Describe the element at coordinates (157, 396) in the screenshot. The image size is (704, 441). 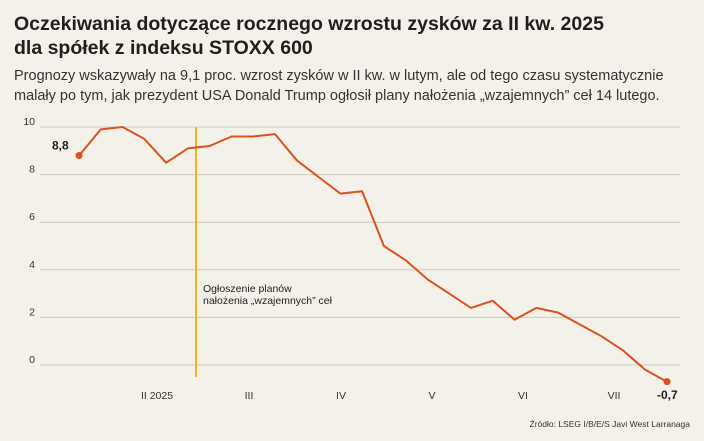
I see `x-tick-label: II 2025` at that location.